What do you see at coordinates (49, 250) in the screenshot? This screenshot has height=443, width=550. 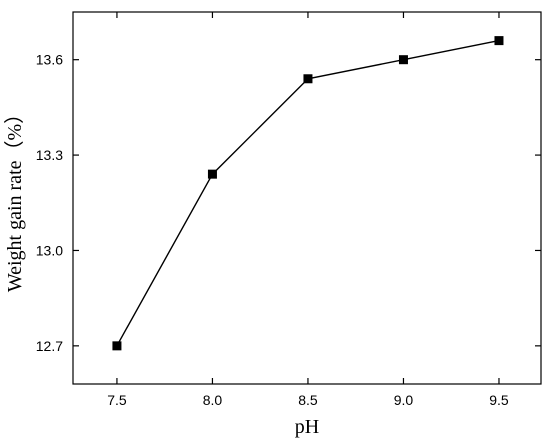 I see `y-tick-label: 13.0` at bounding box center [49, 250].